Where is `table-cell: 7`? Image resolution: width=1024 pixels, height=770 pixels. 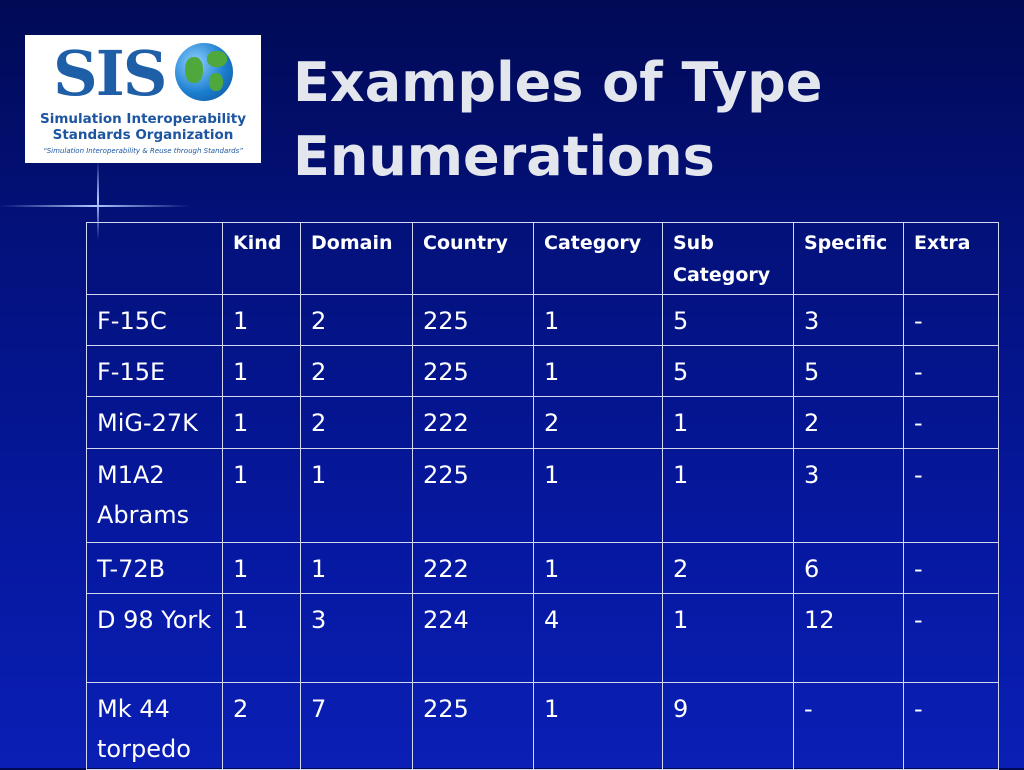
table-cell: 7 is located at coordinates (356, 726).